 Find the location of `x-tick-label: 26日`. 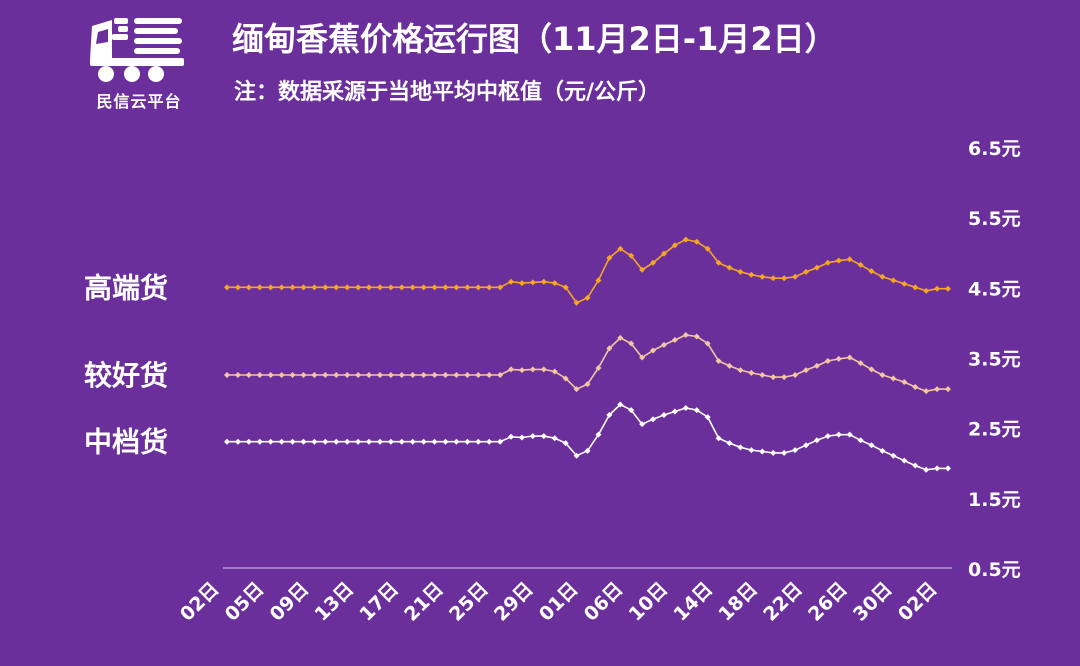

x-tick-label: 26日 is located at coordinates (828, 602).